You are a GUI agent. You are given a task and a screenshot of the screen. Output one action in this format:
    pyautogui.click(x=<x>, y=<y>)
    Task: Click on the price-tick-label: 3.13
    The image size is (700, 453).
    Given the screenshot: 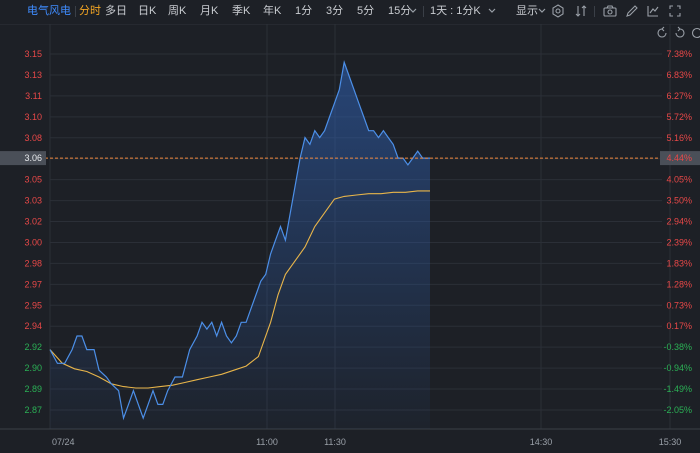 What is the action you would take?
    pyautogui.click(x=33, y=75)
    